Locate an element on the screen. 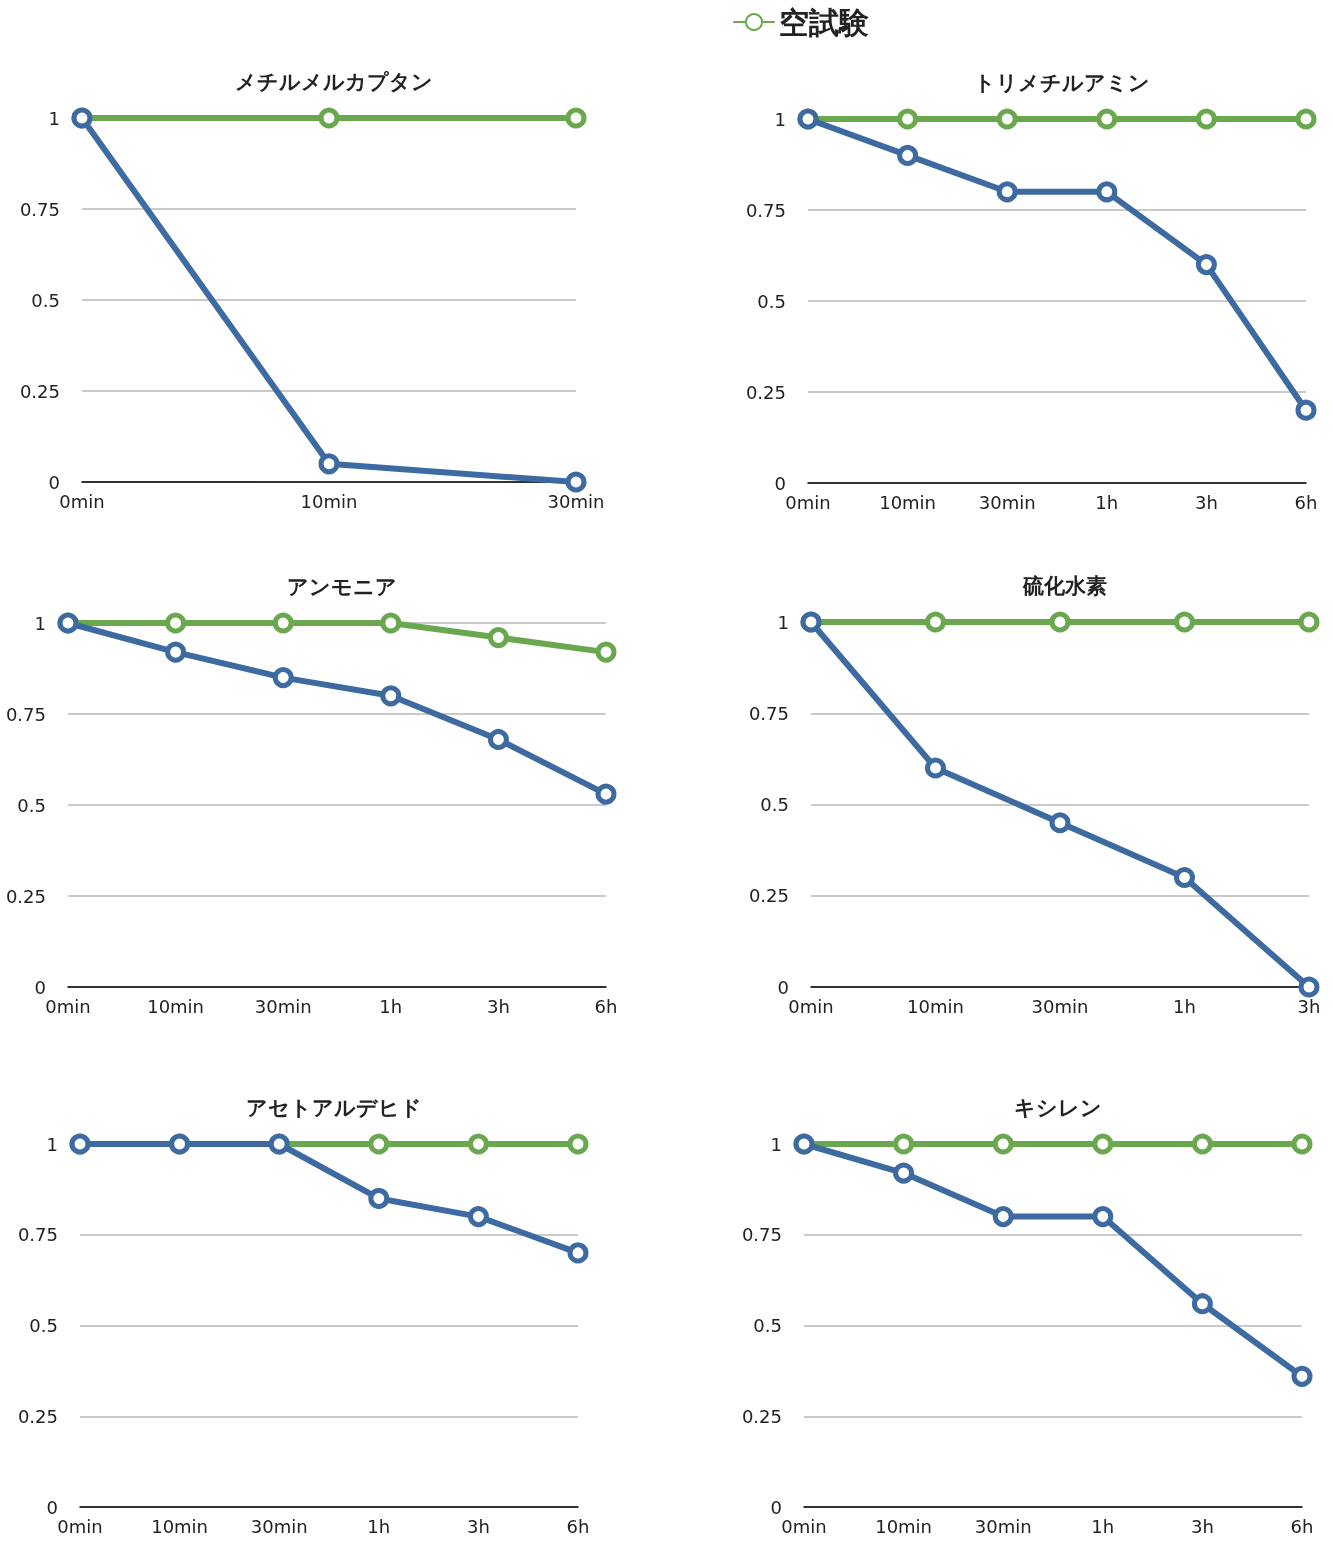 The height and width of the screenshot is (1541, 1333). legend-label: 空試験 is located at coordinates (824, 22).